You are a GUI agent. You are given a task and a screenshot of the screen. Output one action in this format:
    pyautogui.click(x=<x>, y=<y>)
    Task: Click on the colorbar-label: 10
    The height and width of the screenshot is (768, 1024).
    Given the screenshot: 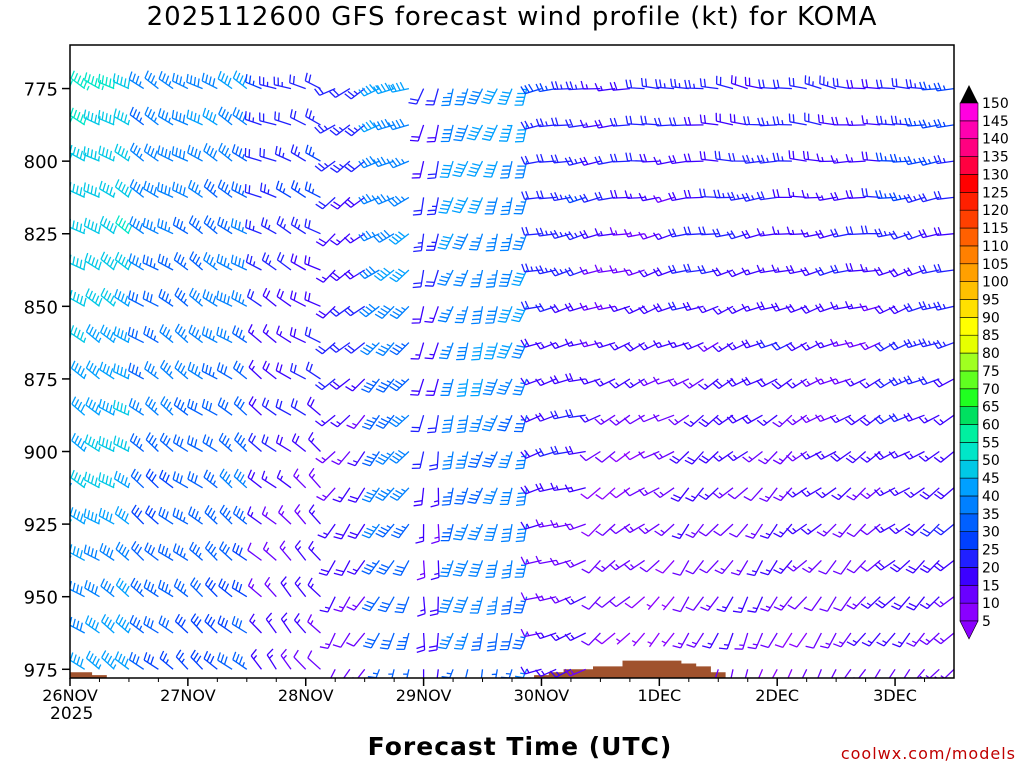 What is the action you would take?
    pyautogui.click(x=991, y=604)
    